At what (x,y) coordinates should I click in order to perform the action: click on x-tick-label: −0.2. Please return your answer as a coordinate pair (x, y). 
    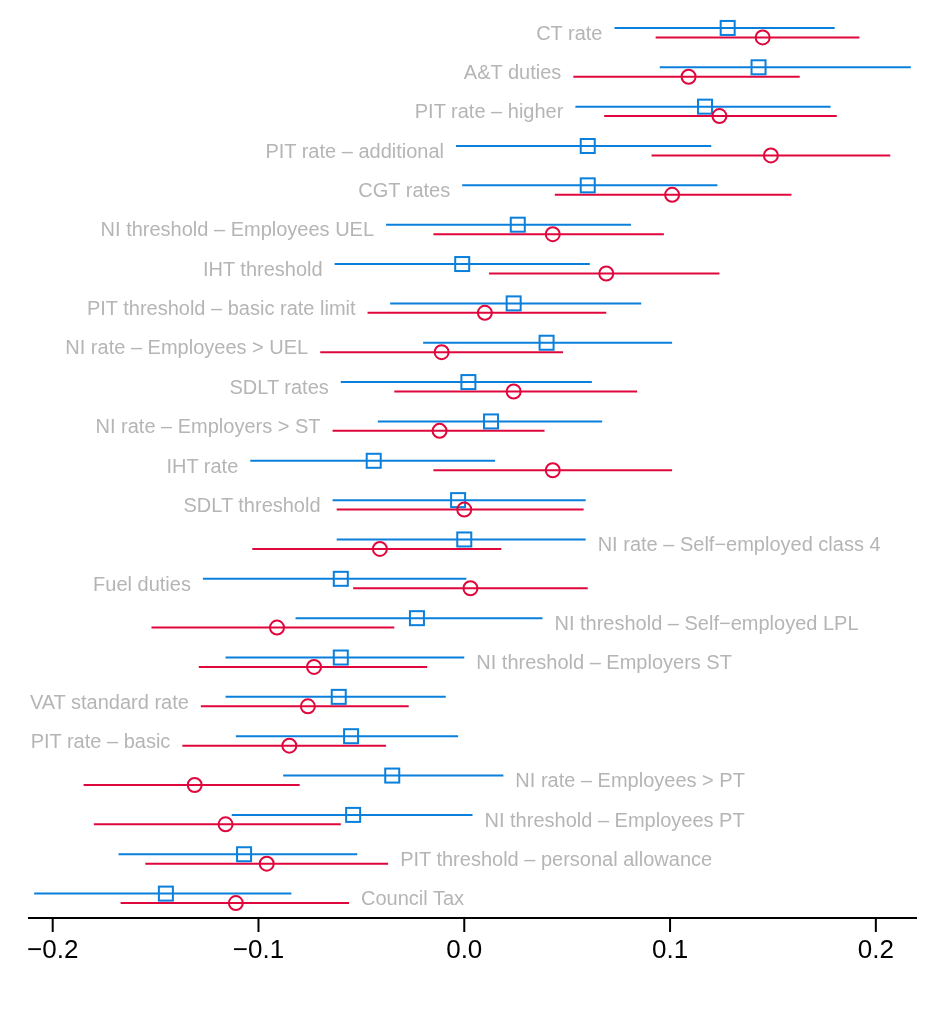
    Looking at the image, I should click on (53, 949).